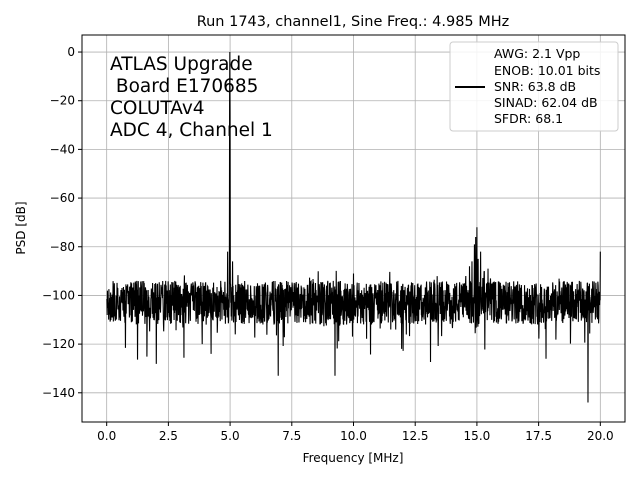  I want to click on y-tick-label: −80, so click(62, 247).